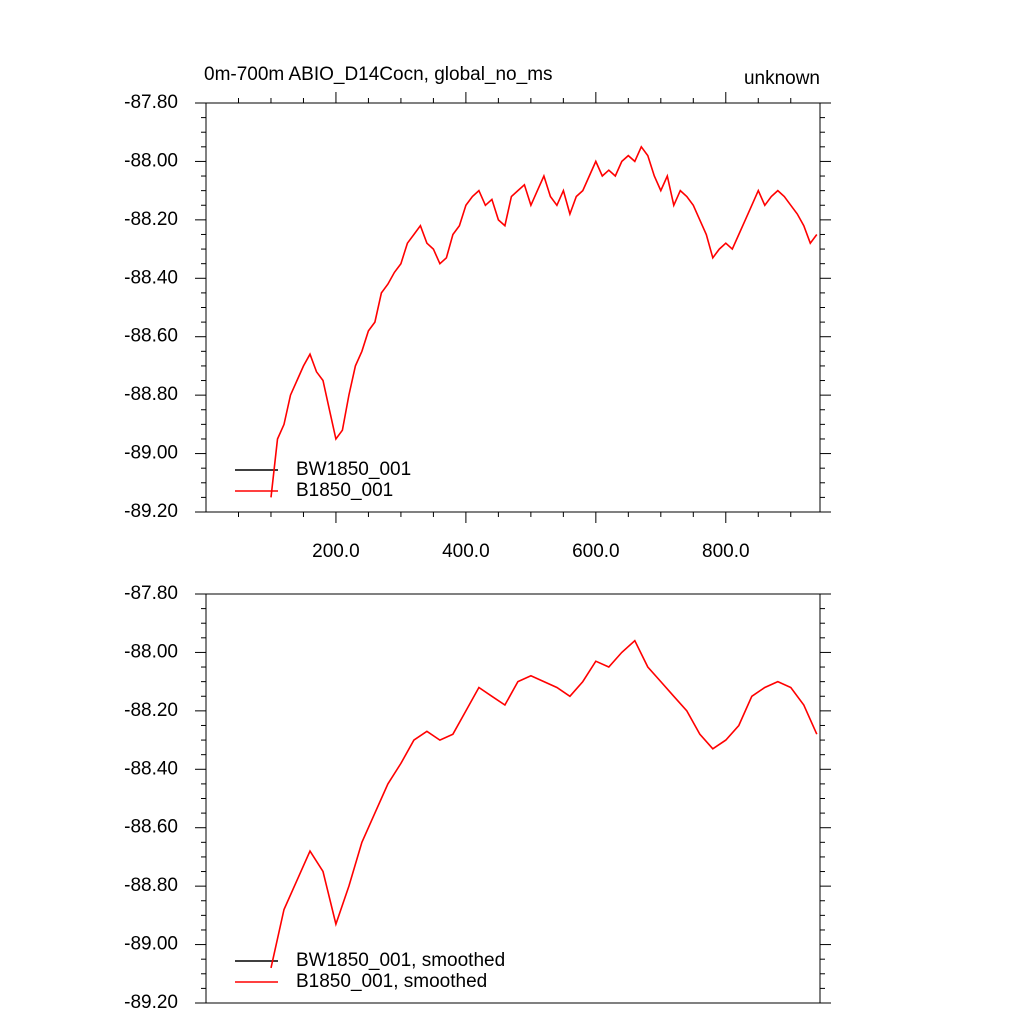 The height and width of the screenshot is (1029, 1024). What do you see at coordinates (596, 551) in the screenshot?
I see `x-tick-label: 600.0` at bounding box center [596, 551].